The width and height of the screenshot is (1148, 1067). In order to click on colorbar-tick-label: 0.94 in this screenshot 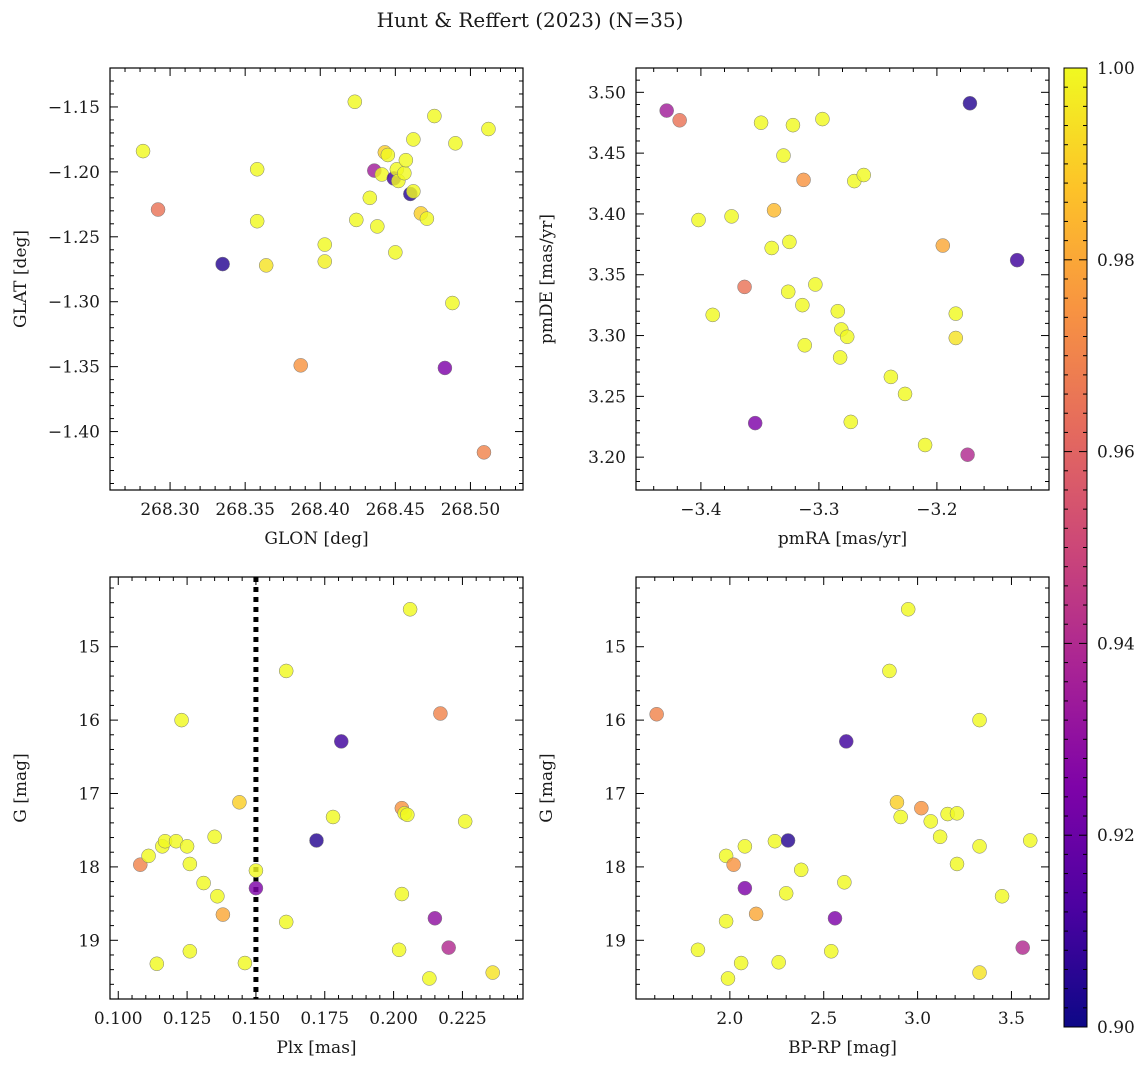, I will do `click(1116, 644)`.